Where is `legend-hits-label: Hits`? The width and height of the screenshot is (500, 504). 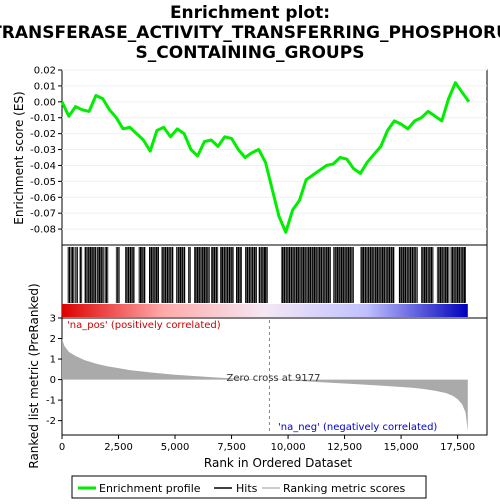
legend-hits-label: Hits is located at coordinates (247, 488).